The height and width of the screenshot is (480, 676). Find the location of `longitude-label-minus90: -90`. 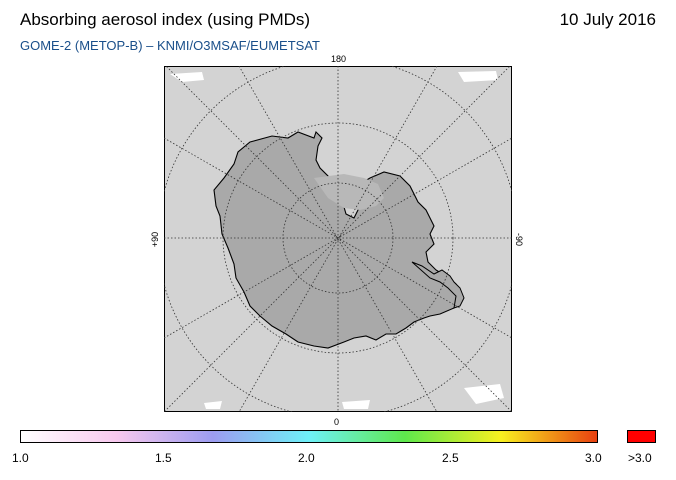

longitude-label-minus90: -90 is located at coordinates (519, 239).